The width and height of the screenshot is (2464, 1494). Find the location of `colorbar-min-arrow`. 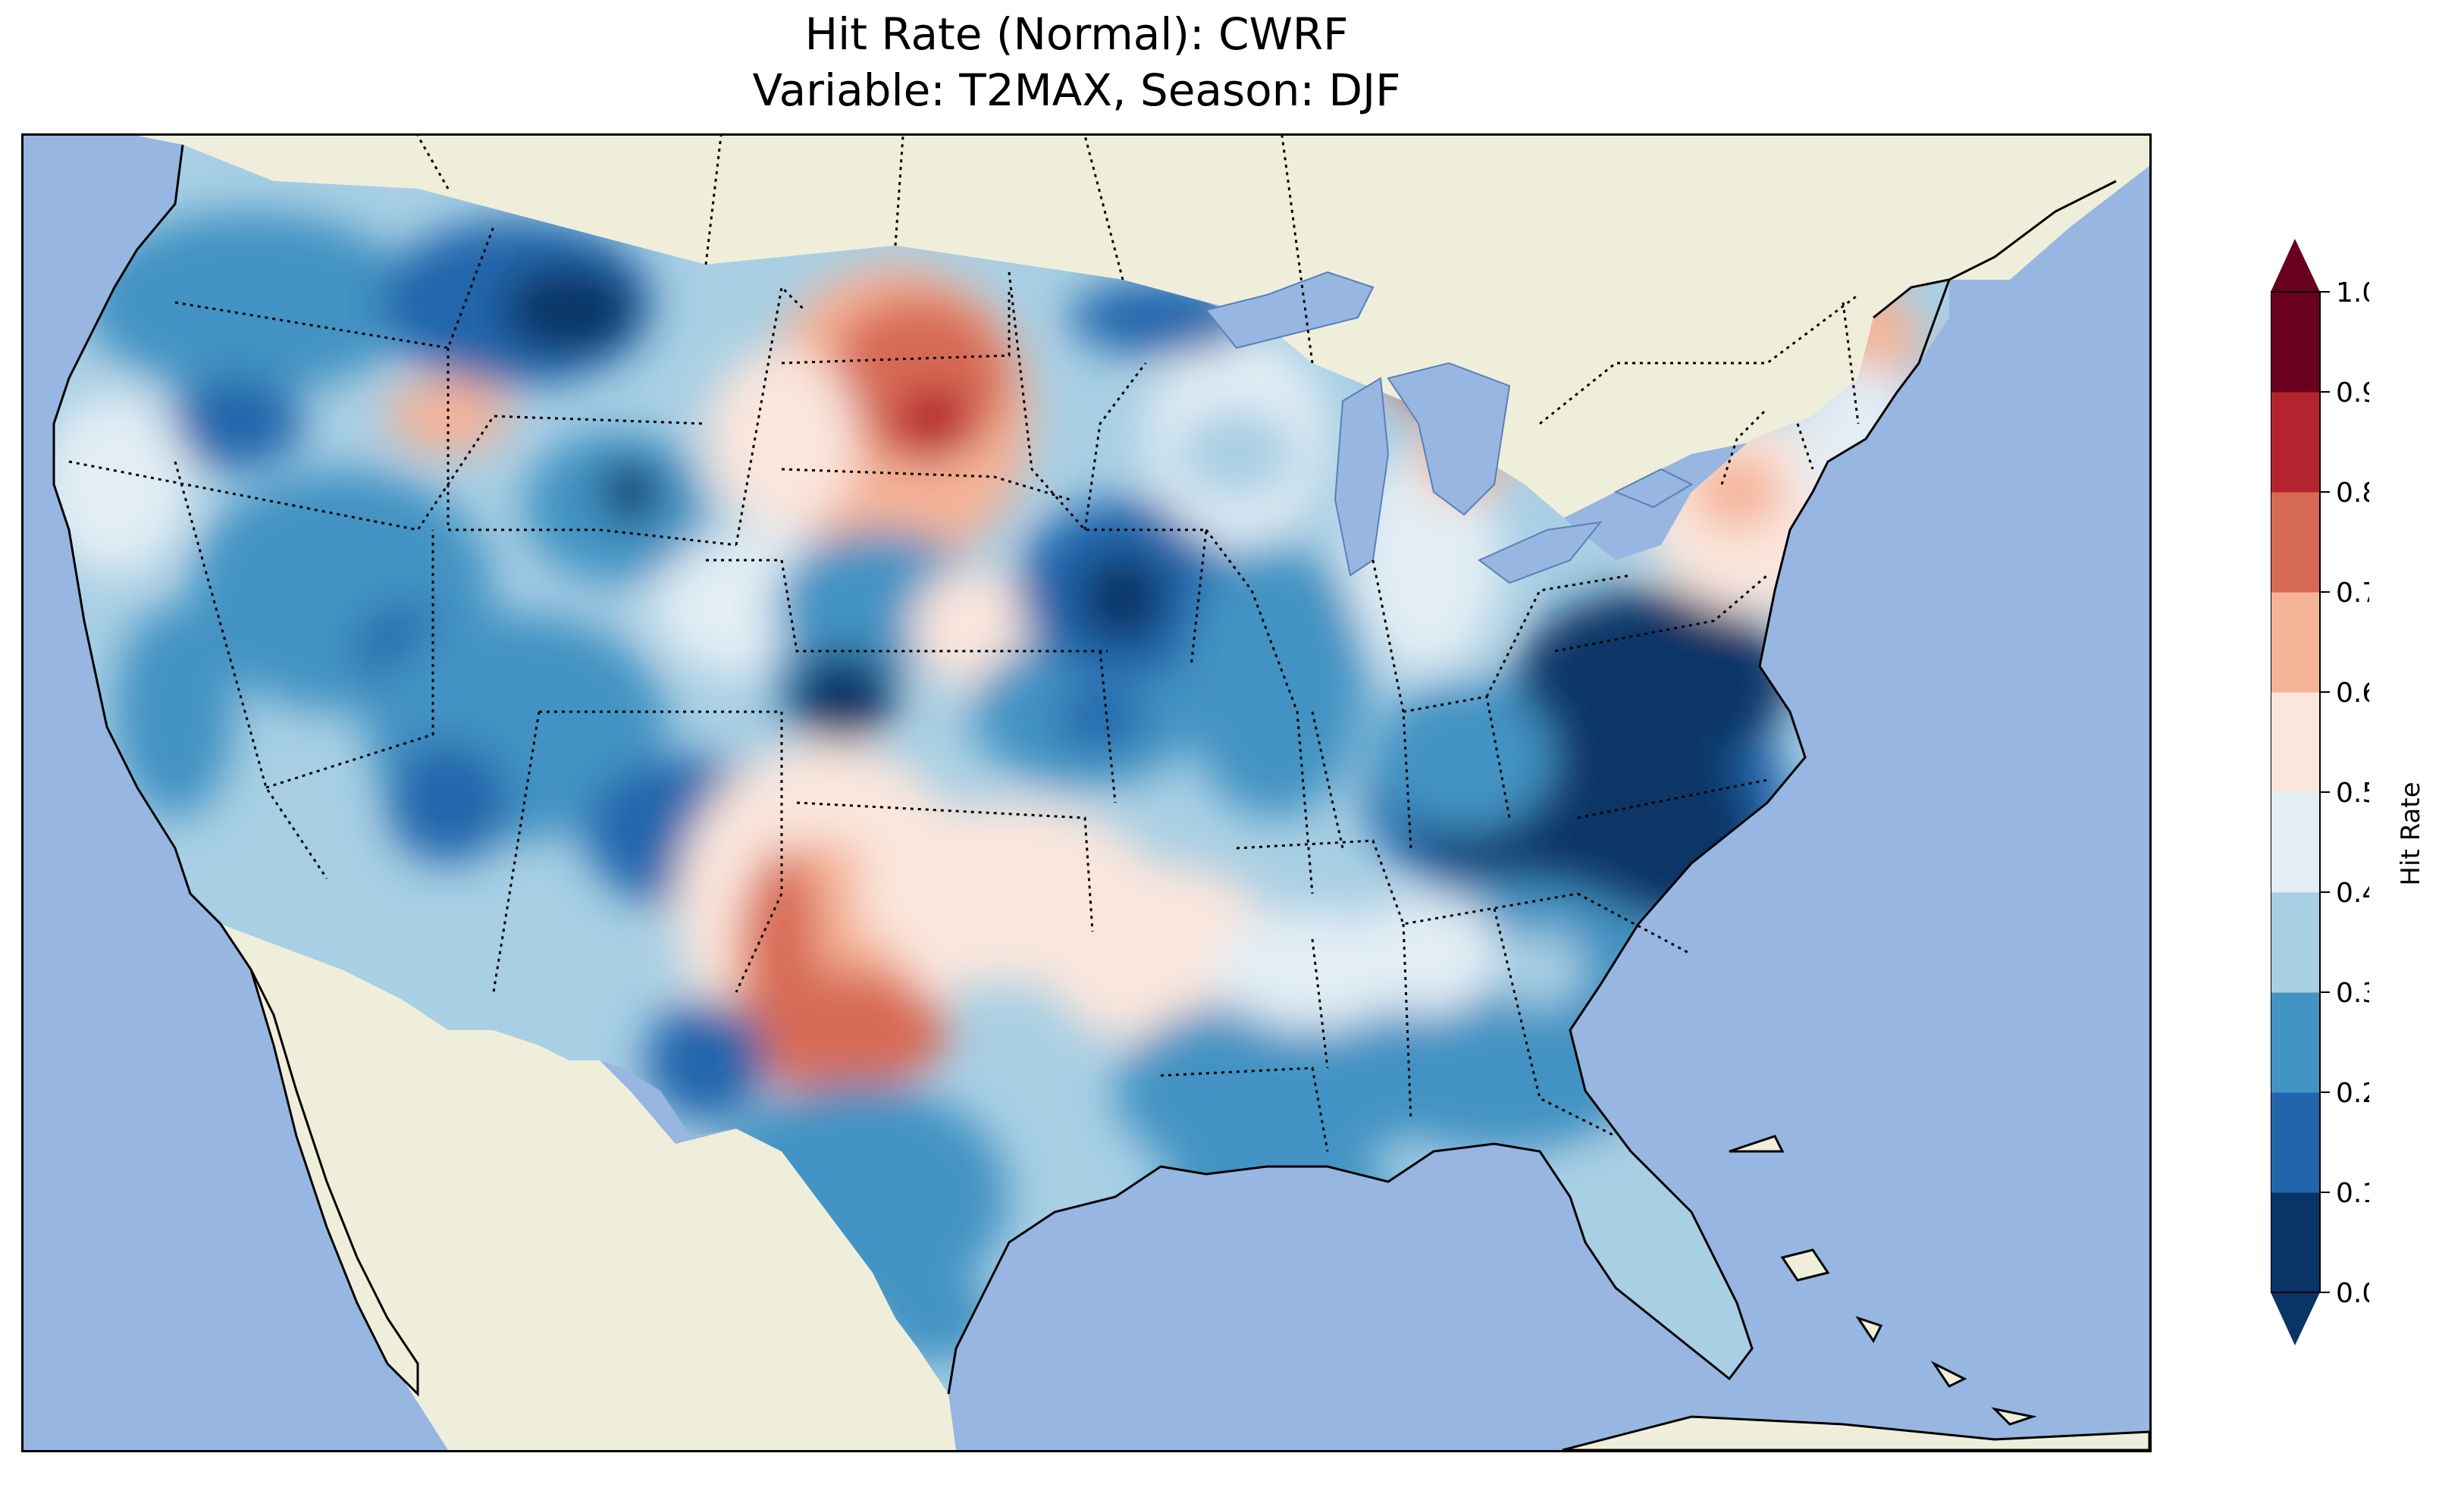

colorbar-min-arrow is located at coordinates (2295, 1318).